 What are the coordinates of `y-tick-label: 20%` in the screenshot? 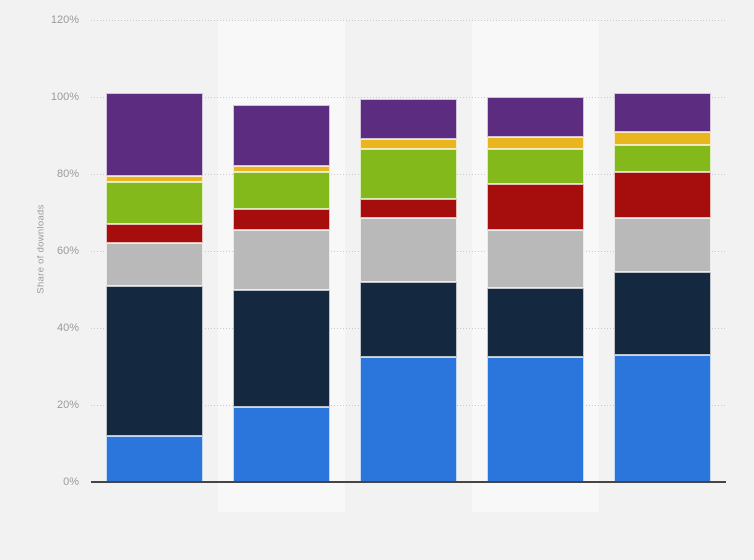 It's located at (67, 405).